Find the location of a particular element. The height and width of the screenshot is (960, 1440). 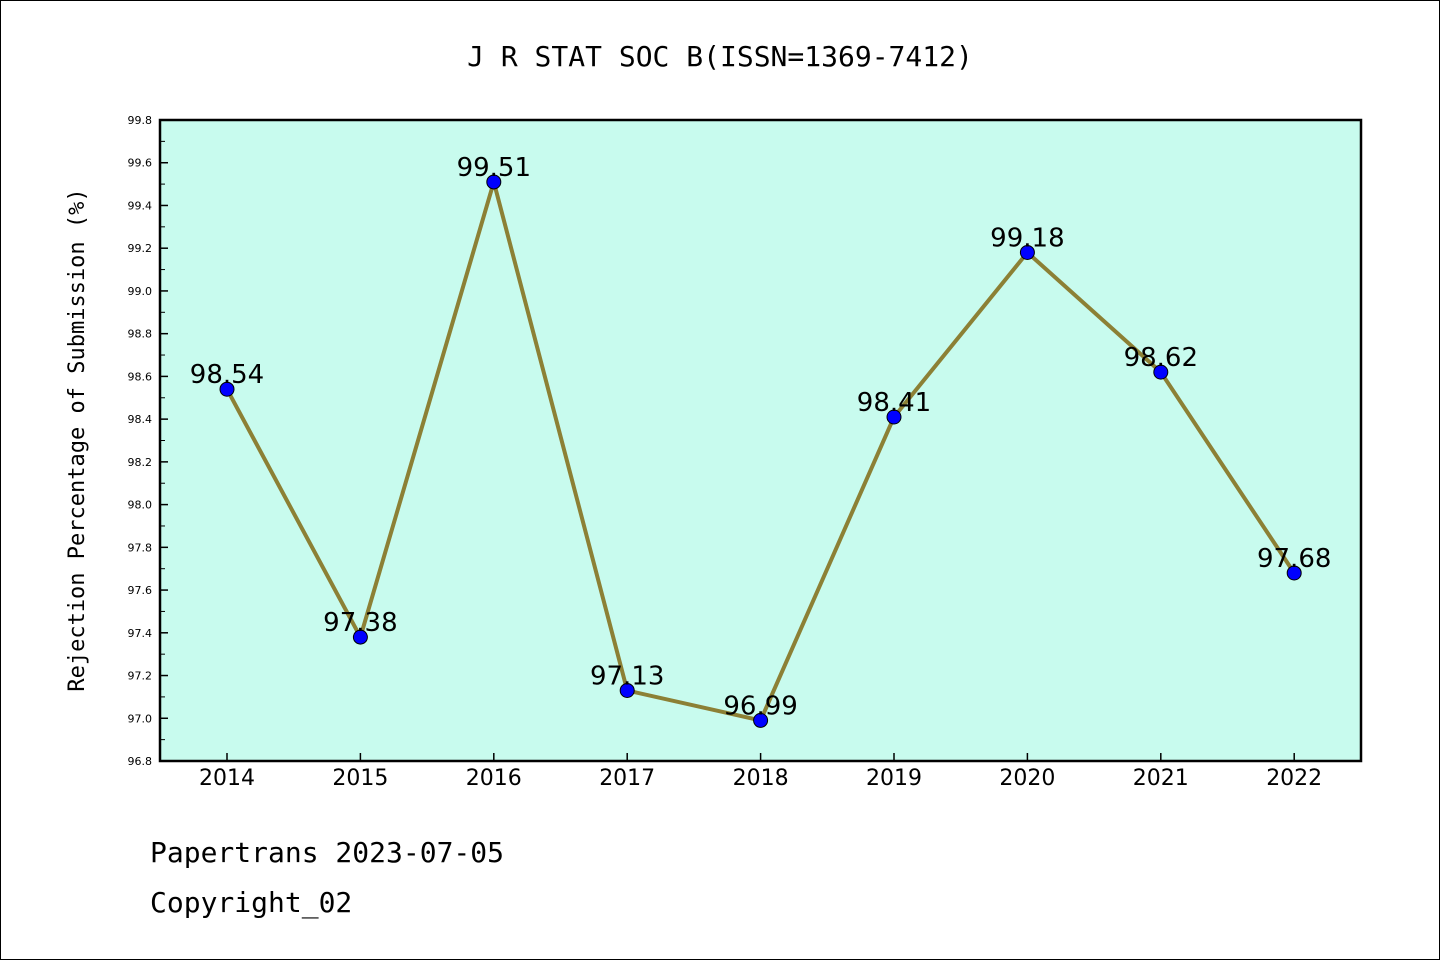

data-label: 98.54 is located at coordinates (227, 375).